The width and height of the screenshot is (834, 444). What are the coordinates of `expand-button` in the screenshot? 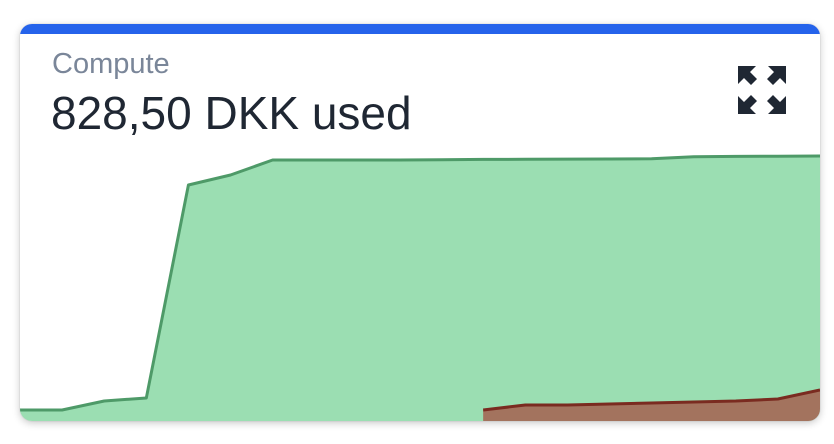 It's located at (762, 90).